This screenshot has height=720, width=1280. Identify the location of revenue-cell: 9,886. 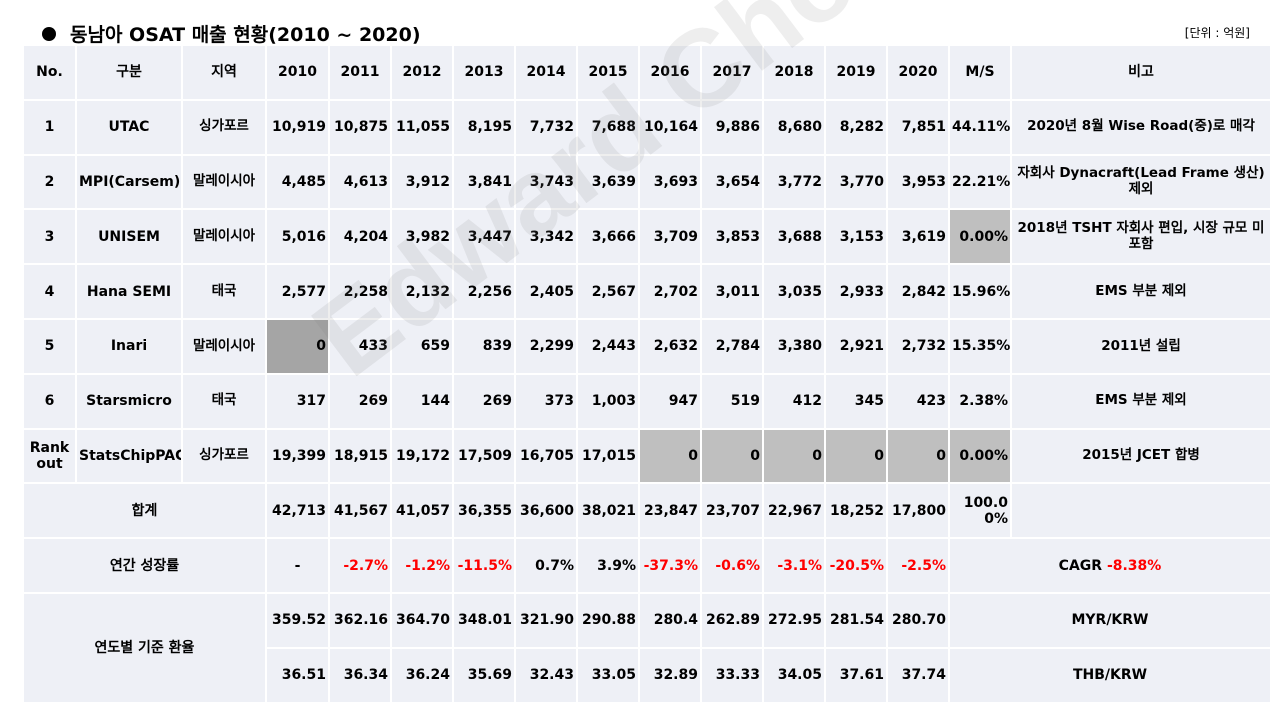
(732, 127).